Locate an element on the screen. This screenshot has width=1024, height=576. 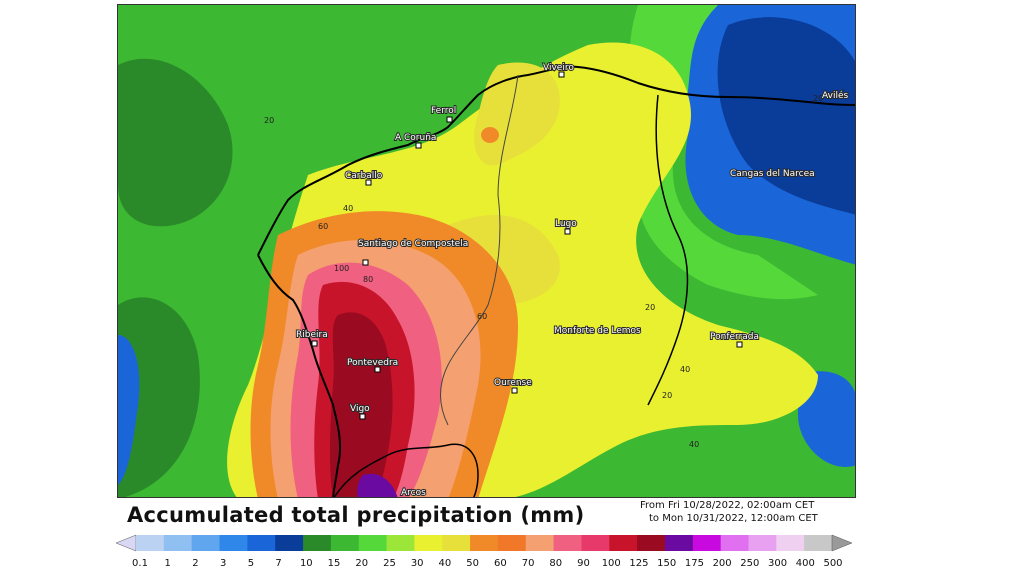
city-label: Lugo is located at coordinates (566, 224).